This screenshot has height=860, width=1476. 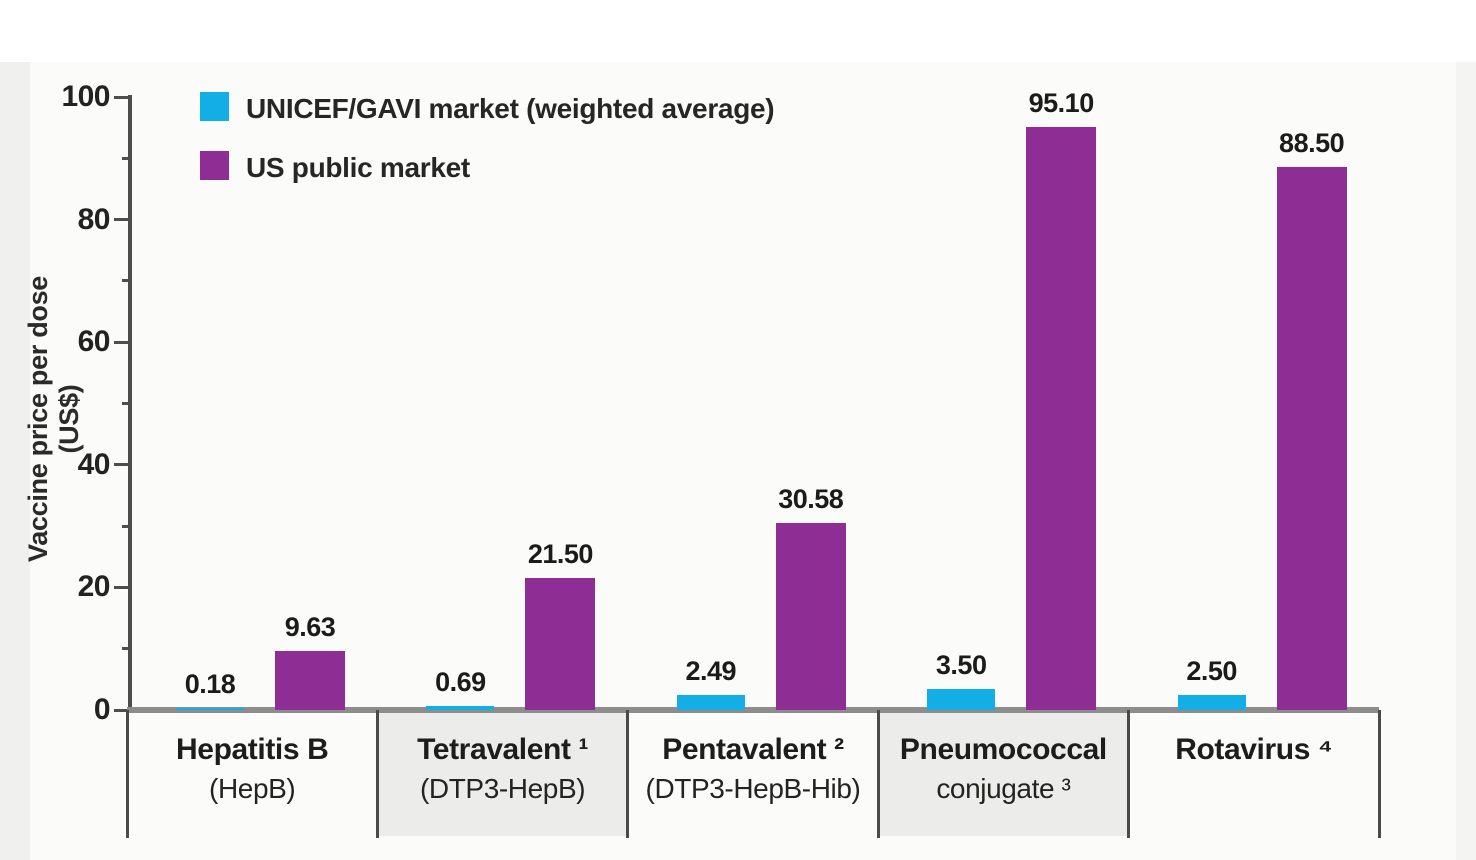 What do you see at coordinates (753, 788) in the screenshot?
I see `category-label-line2: (DTP3-HepB-Hib)` at bounding box center [753, 788].